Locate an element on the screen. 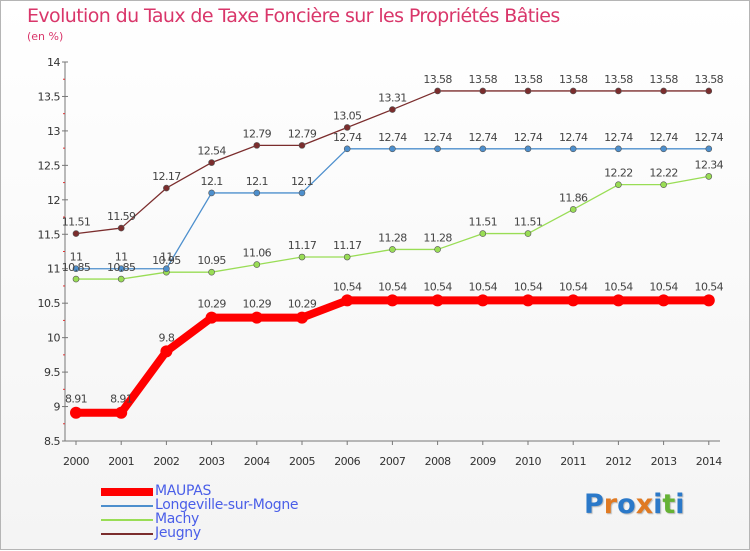 The height and width of the screenshot is (551, 750). x-tick-label: 2007 is located at coordinates (392, 461).